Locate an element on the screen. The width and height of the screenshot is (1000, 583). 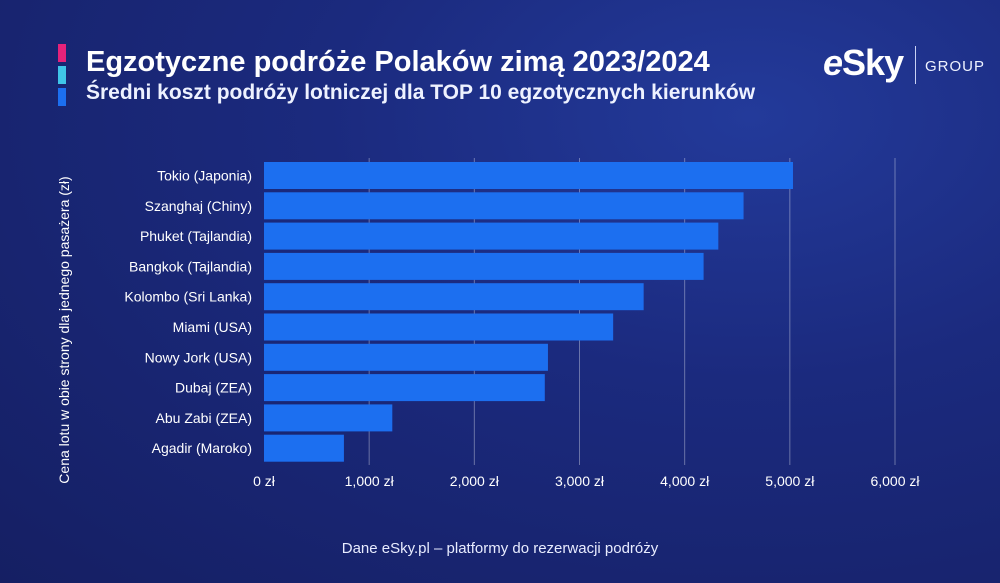
accent-stripe-blue is located at coordinates (62, 97).